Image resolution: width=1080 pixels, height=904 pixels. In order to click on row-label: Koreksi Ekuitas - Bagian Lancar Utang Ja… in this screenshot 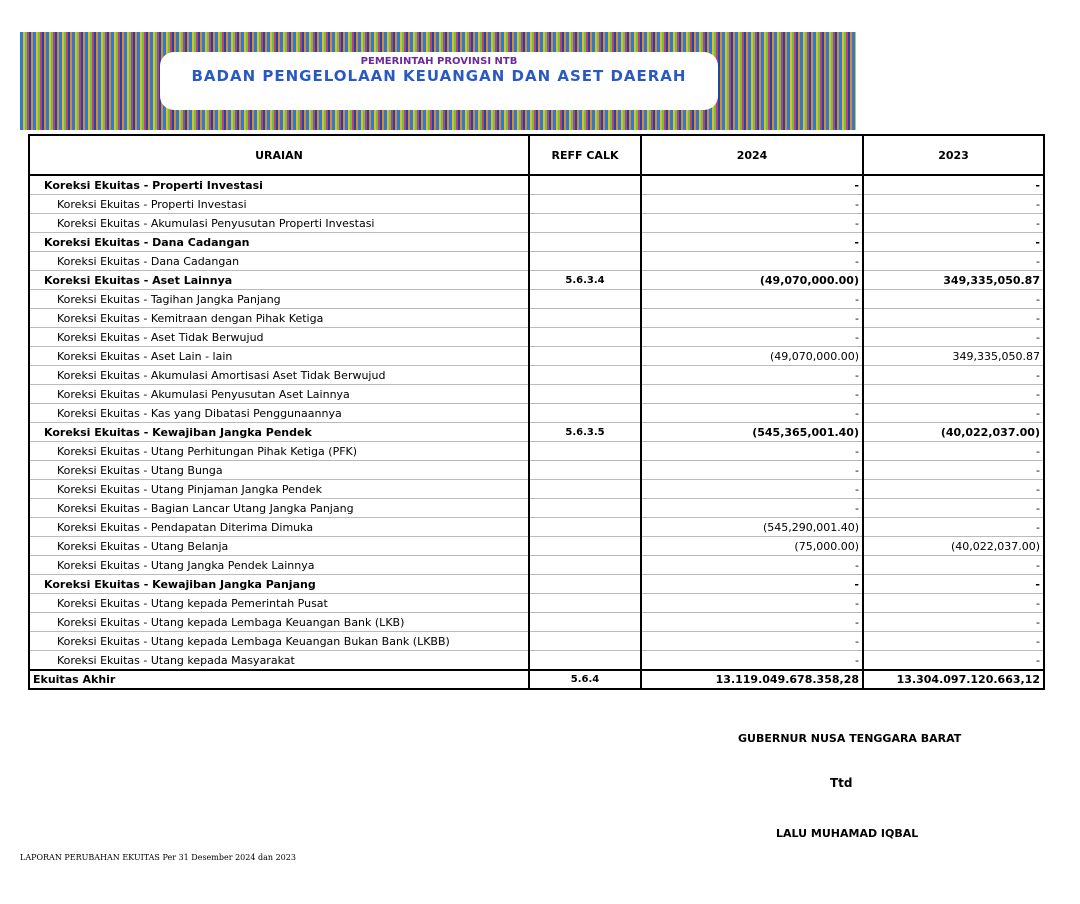, I will do `click(279, 508)`.